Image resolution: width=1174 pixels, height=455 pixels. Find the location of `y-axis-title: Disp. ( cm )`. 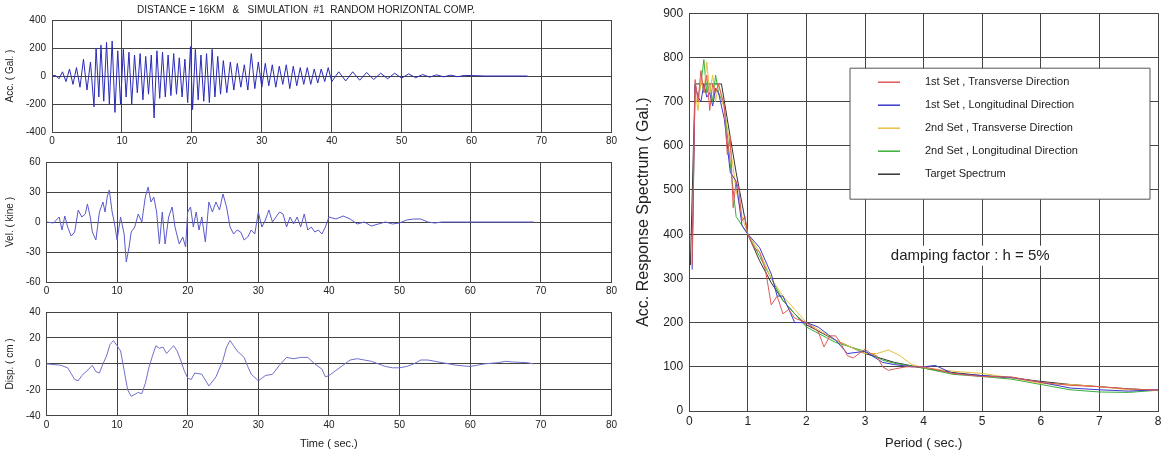

y-axis-title: Disp. ( cm ) is located at coordinates (9, 364).